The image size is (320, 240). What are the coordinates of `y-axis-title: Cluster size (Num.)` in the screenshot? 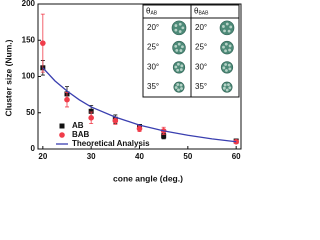 It's located at (8, 77).